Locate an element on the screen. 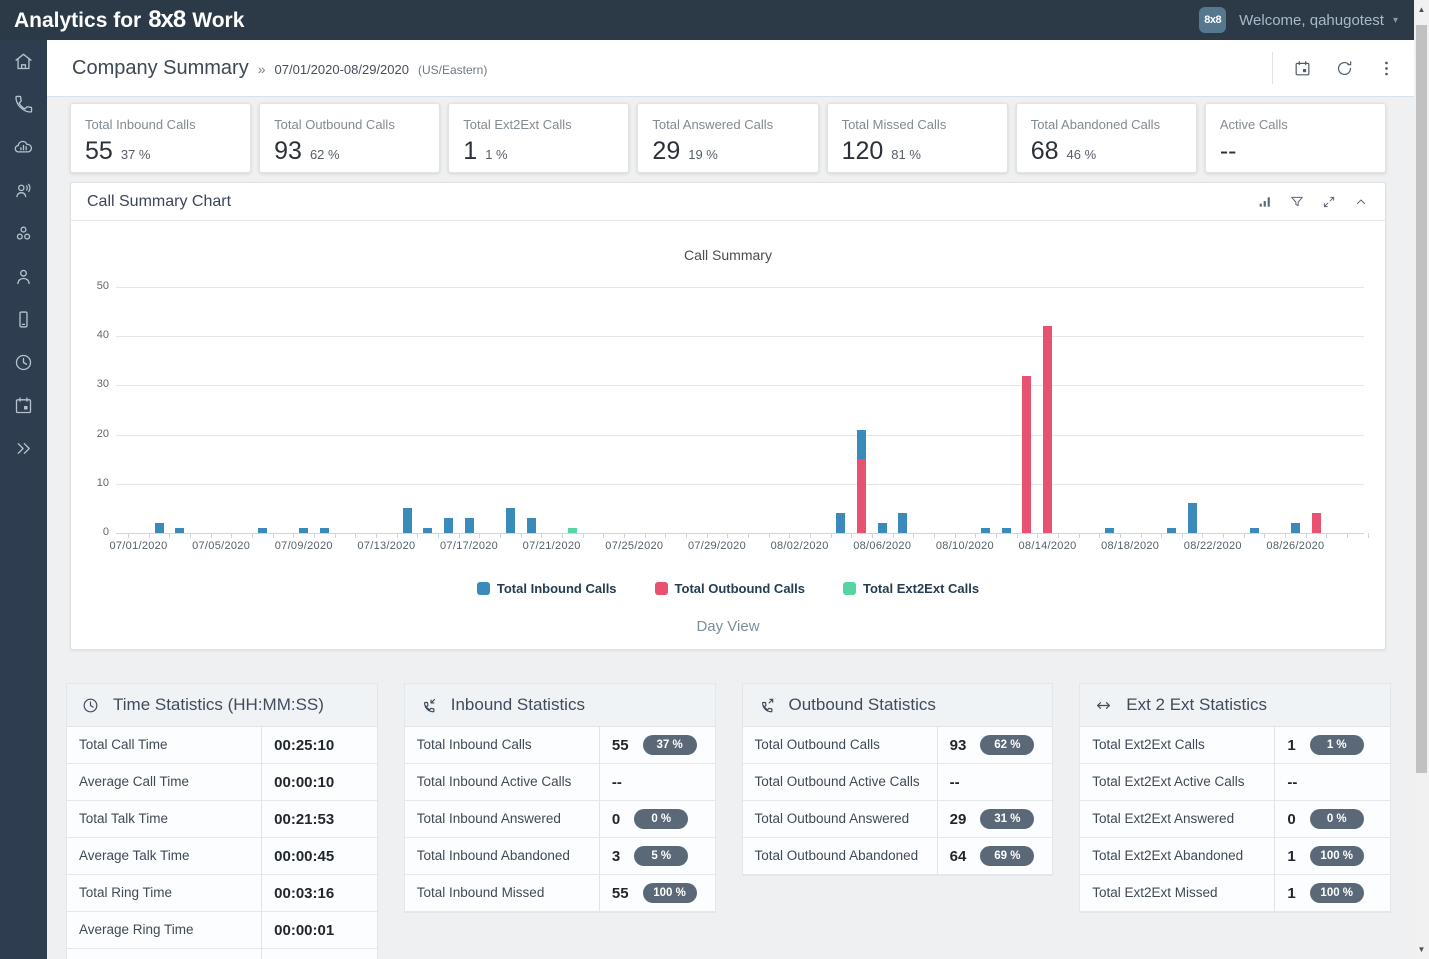 Image resolution: width=1429 pixels, height=959 pixels. expand-icon is located at coordinates (1329, 202).